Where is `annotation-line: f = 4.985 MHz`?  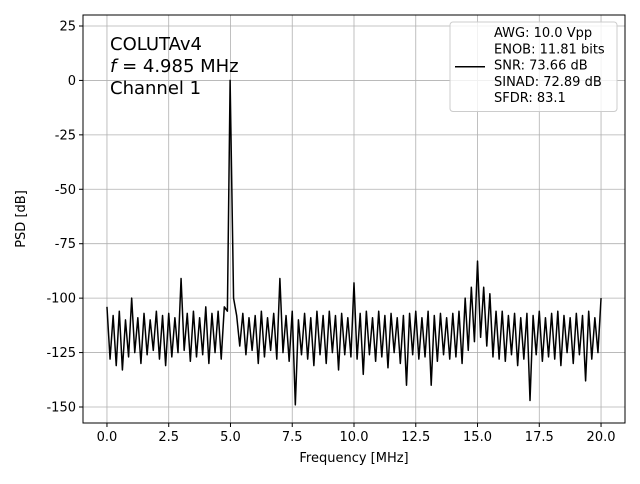
annotation-line: f = 4.985 MHz is located at coordinates (174, 66).